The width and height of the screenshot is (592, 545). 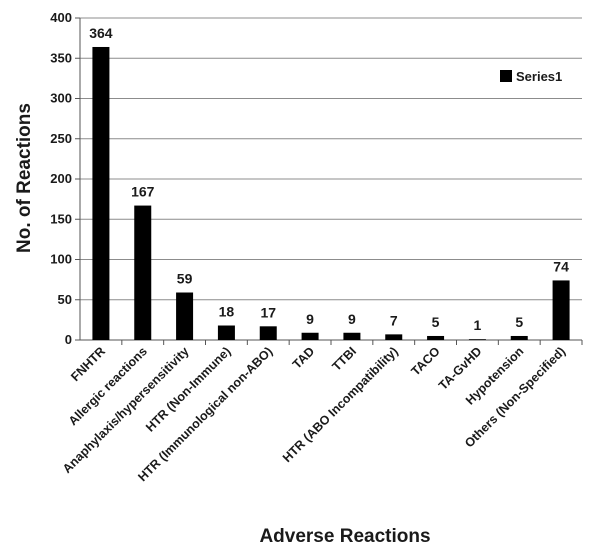 I want to click on data-label: 17, so click(x=268, y=312).